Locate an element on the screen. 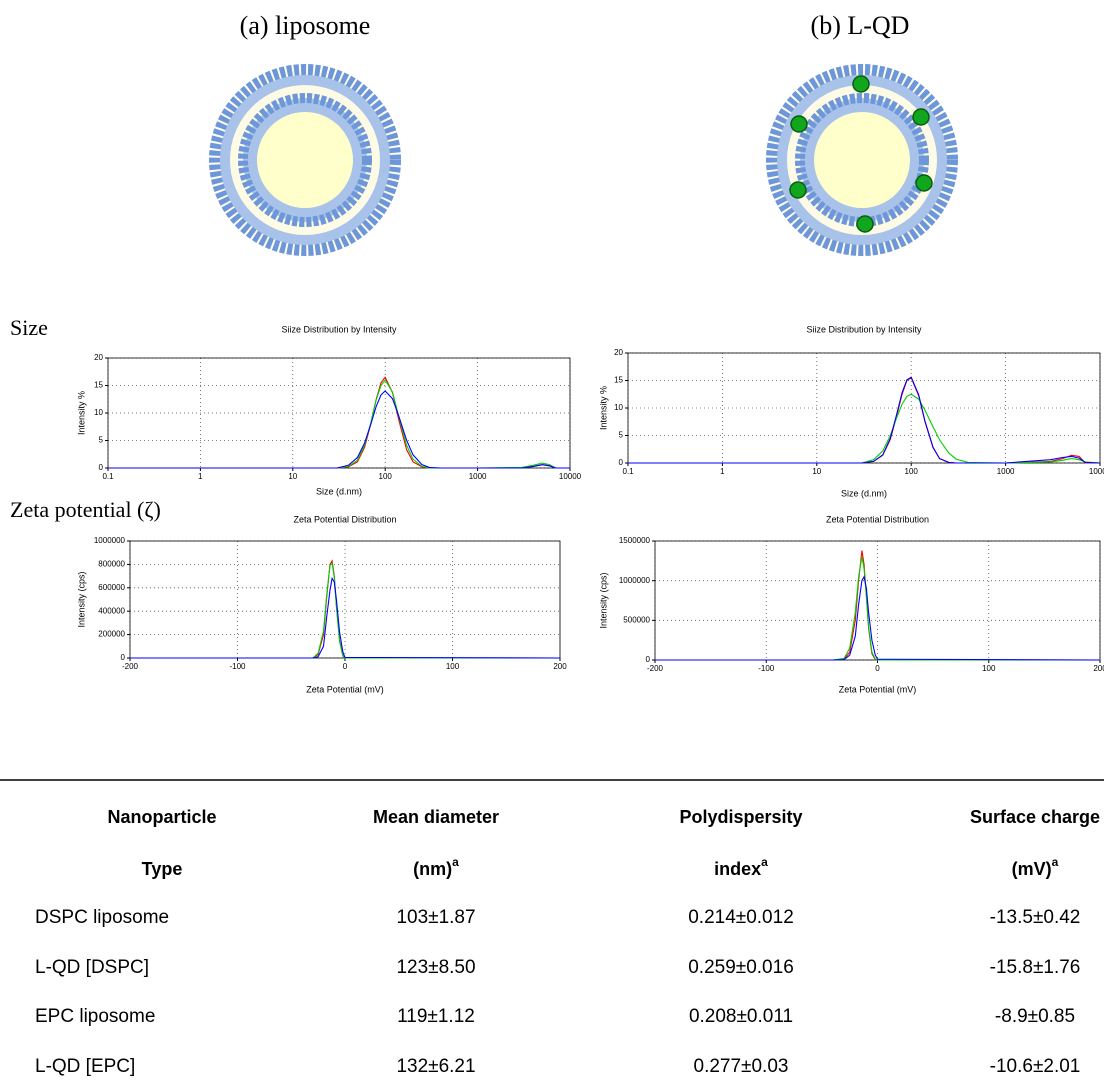 The image size is (1104, 1080). header-text: Type is located at coordinates (162, 869).